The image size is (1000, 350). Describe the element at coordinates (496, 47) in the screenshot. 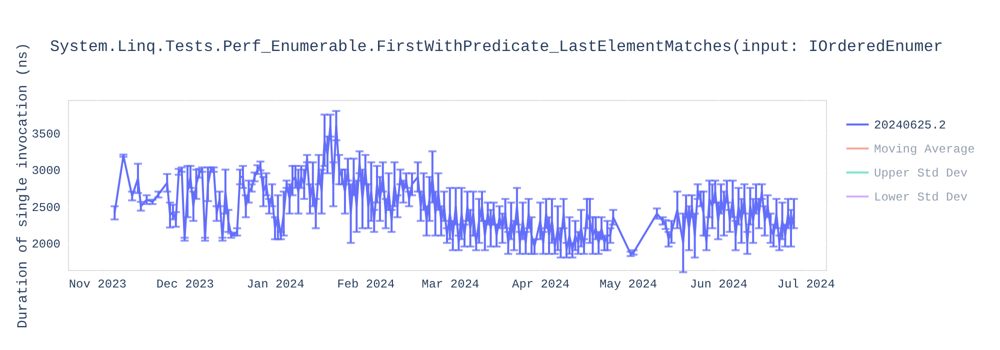

I see `chart-title: System.Linq.Tests.Perf_Enumerable.FirstWithPredicate_LastElementMatches(input: IOrderedEnumer` at that location.